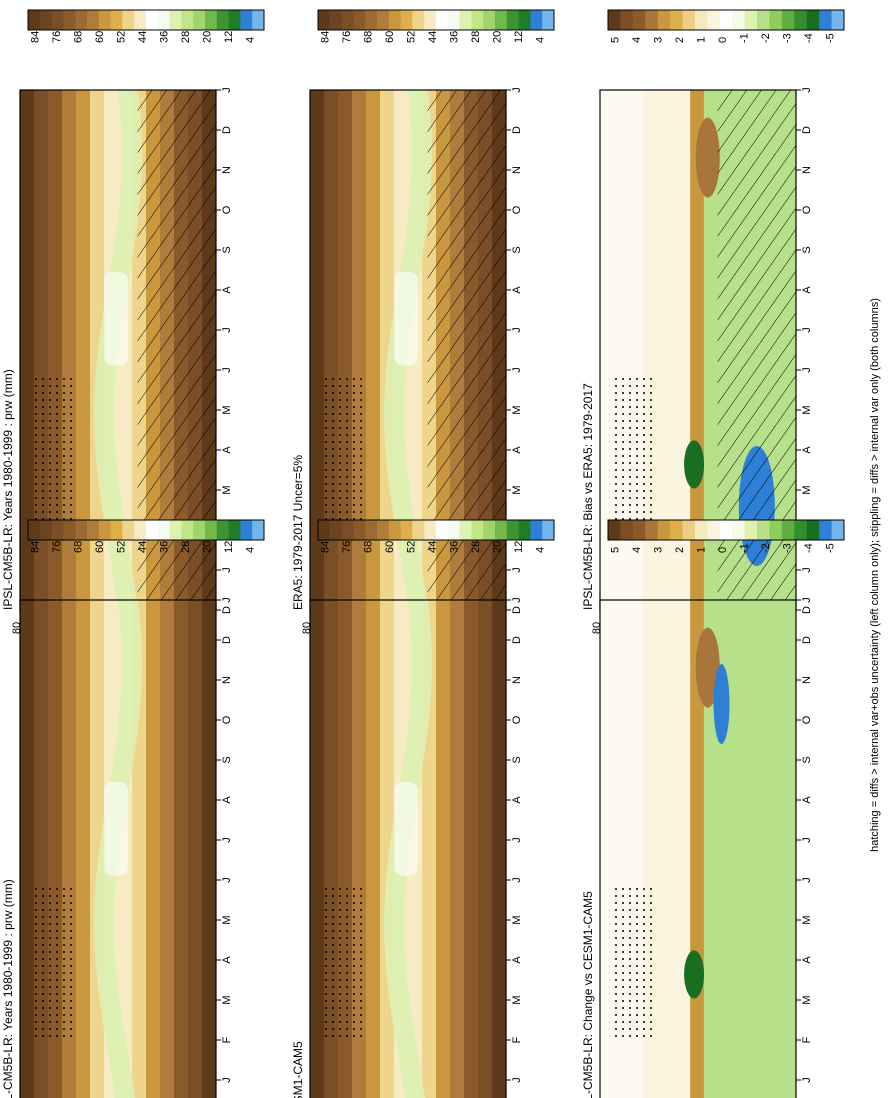 This screenshot has width=891, height=1098. What do you see at coordinates (79, 37) in the screenshot?
I see `colorbar-label: 68` at bounding box center [79, 37].